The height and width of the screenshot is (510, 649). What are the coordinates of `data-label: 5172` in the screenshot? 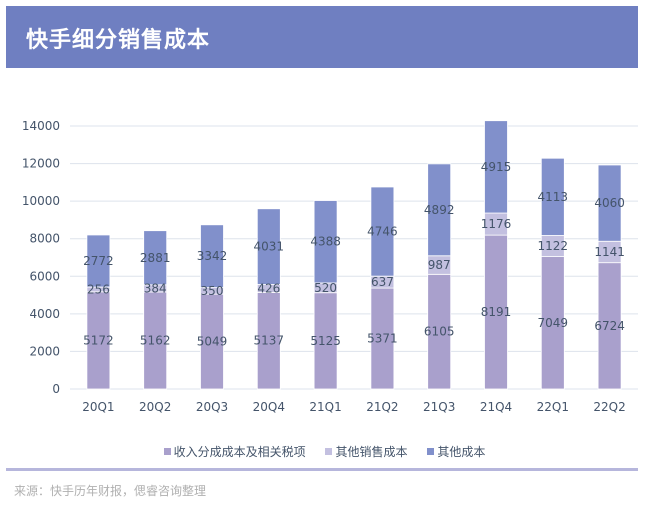 It's located at (98, 340).